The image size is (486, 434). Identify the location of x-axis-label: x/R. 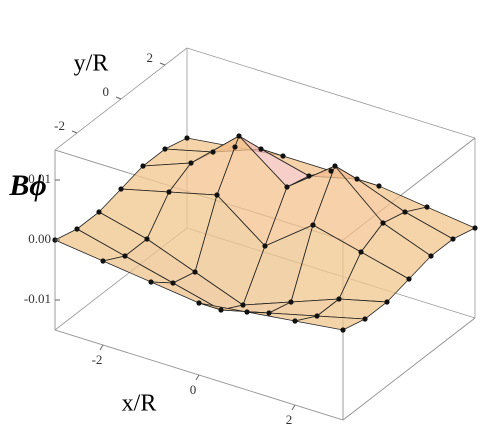
(139, 404).